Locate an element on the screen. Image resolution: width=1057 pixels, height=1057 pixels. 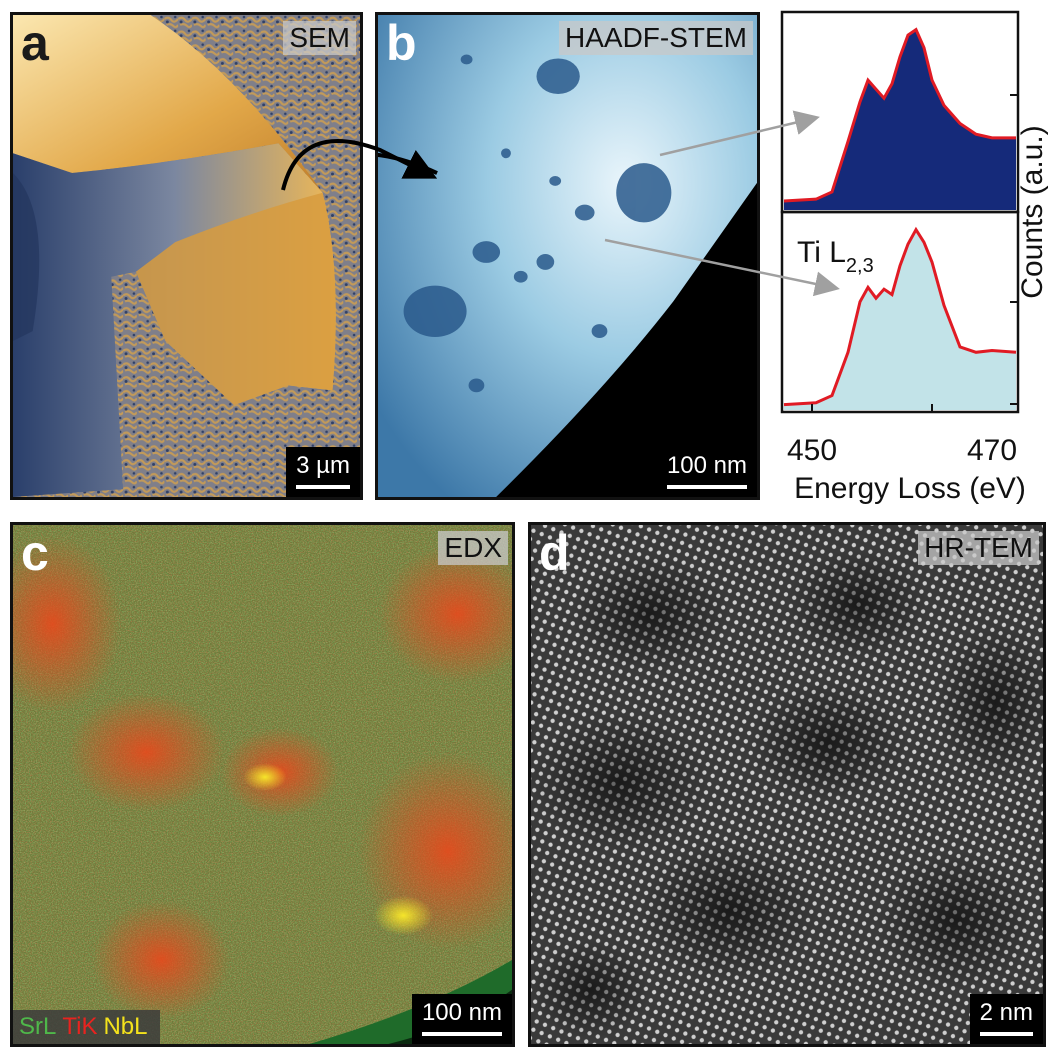
edx-legend: SrL TiK NbL is located at coordinates (86, 1027).